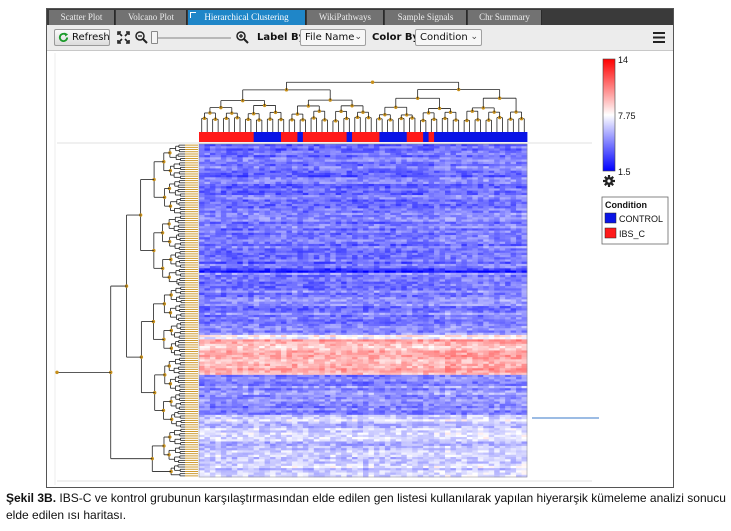 Image resolution: width=731 pixels, height=531 pixels. Describe the element at coordinates (154, 37) in the screenshot. I see `zoom-slider-handle` at that location.